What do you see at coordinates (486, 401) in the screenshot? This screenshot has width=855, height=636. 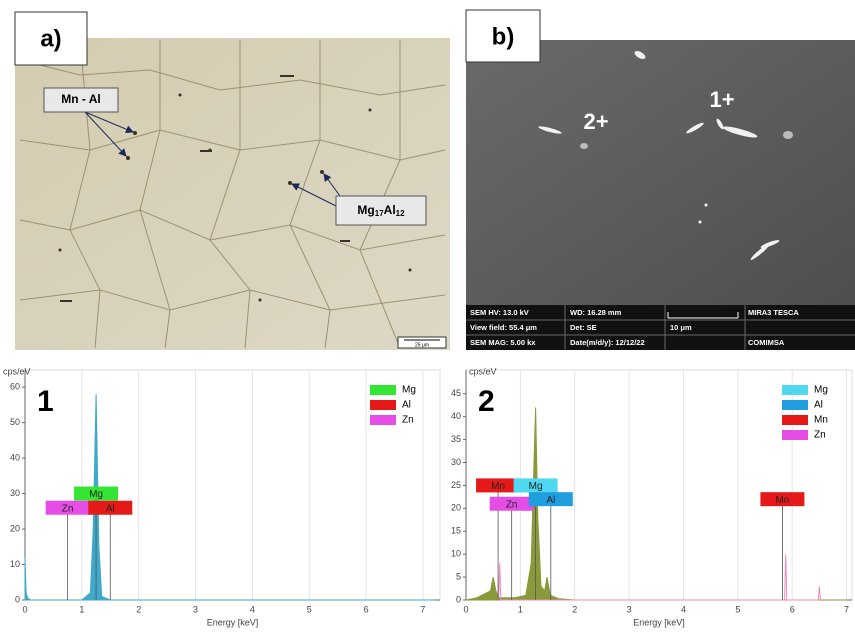 I see `chart-title: 2` at bounding box center [486, 401].